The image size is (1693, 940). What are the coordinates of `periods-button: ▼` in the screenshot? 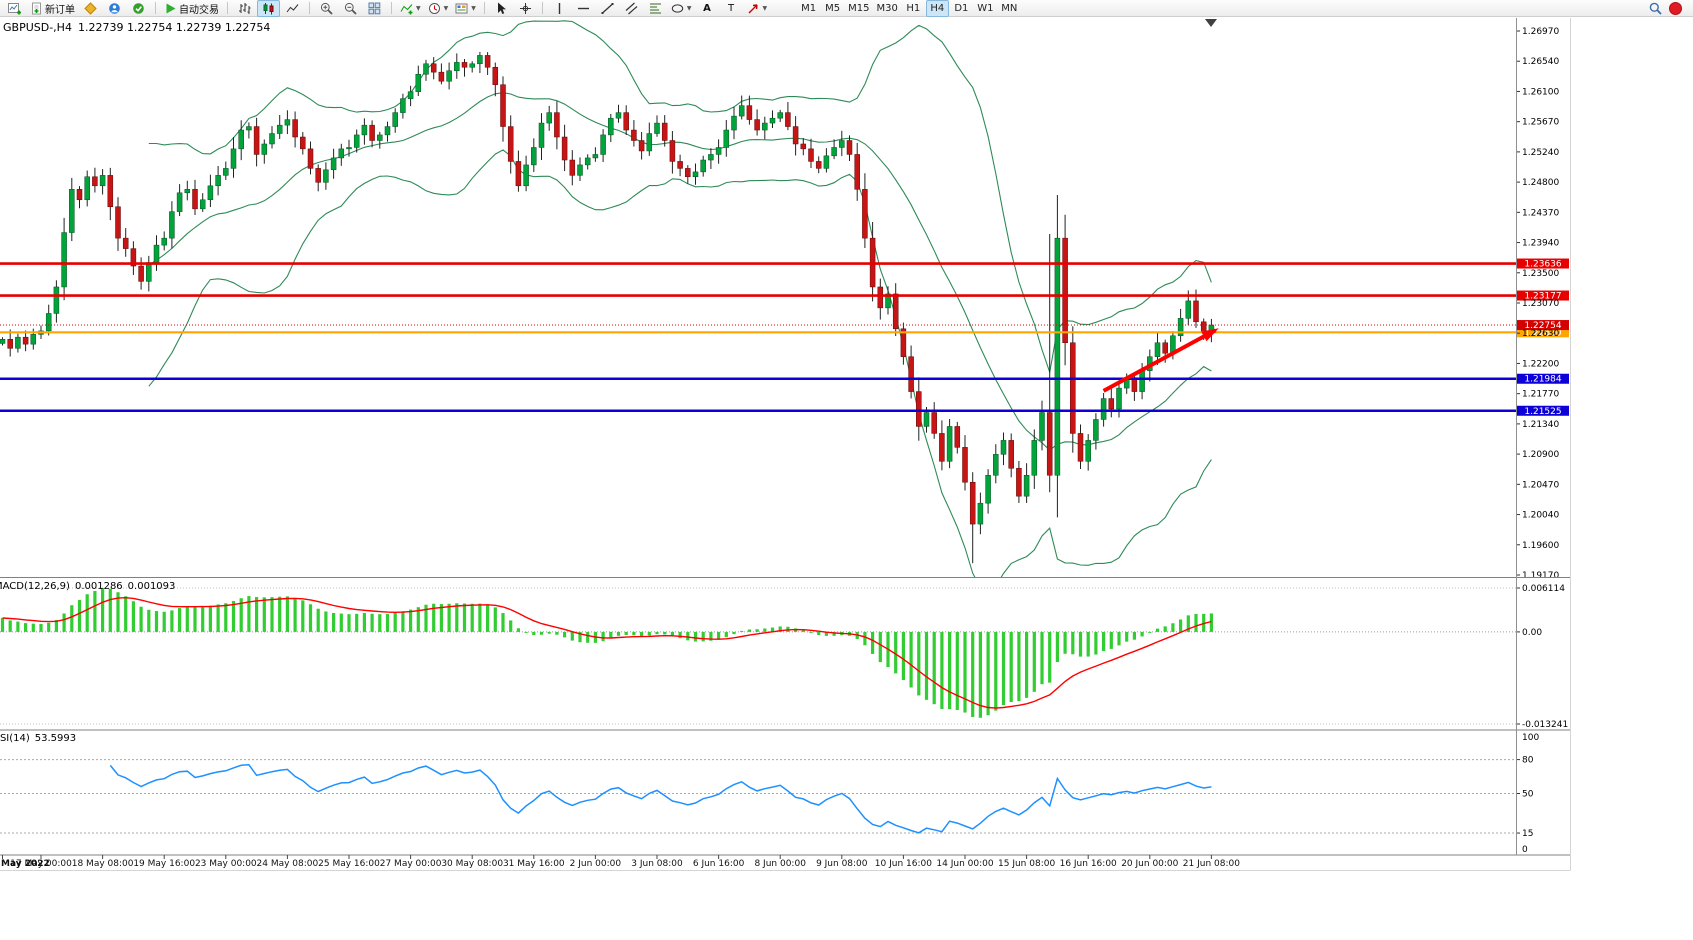 It's located at (438, 8).